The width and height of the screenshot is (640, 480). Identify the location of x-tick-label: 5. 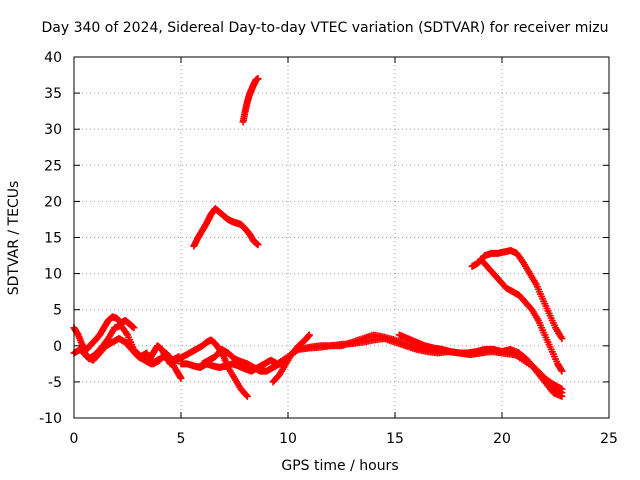
(181, 439).